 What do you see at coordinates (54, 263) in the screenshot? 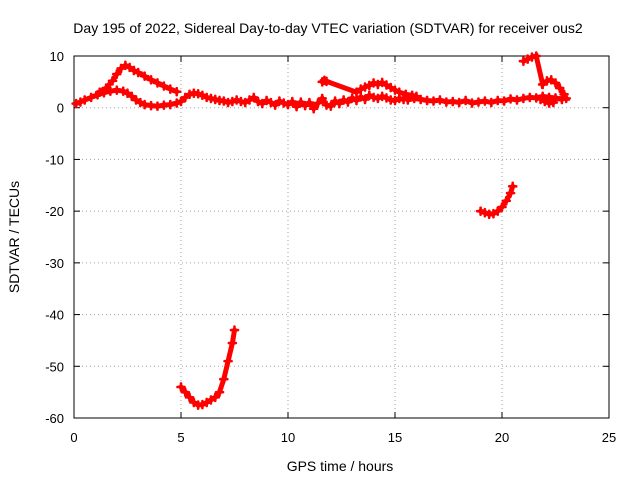
I see `y-tick-label: -30` at bounding box center [54, 263].